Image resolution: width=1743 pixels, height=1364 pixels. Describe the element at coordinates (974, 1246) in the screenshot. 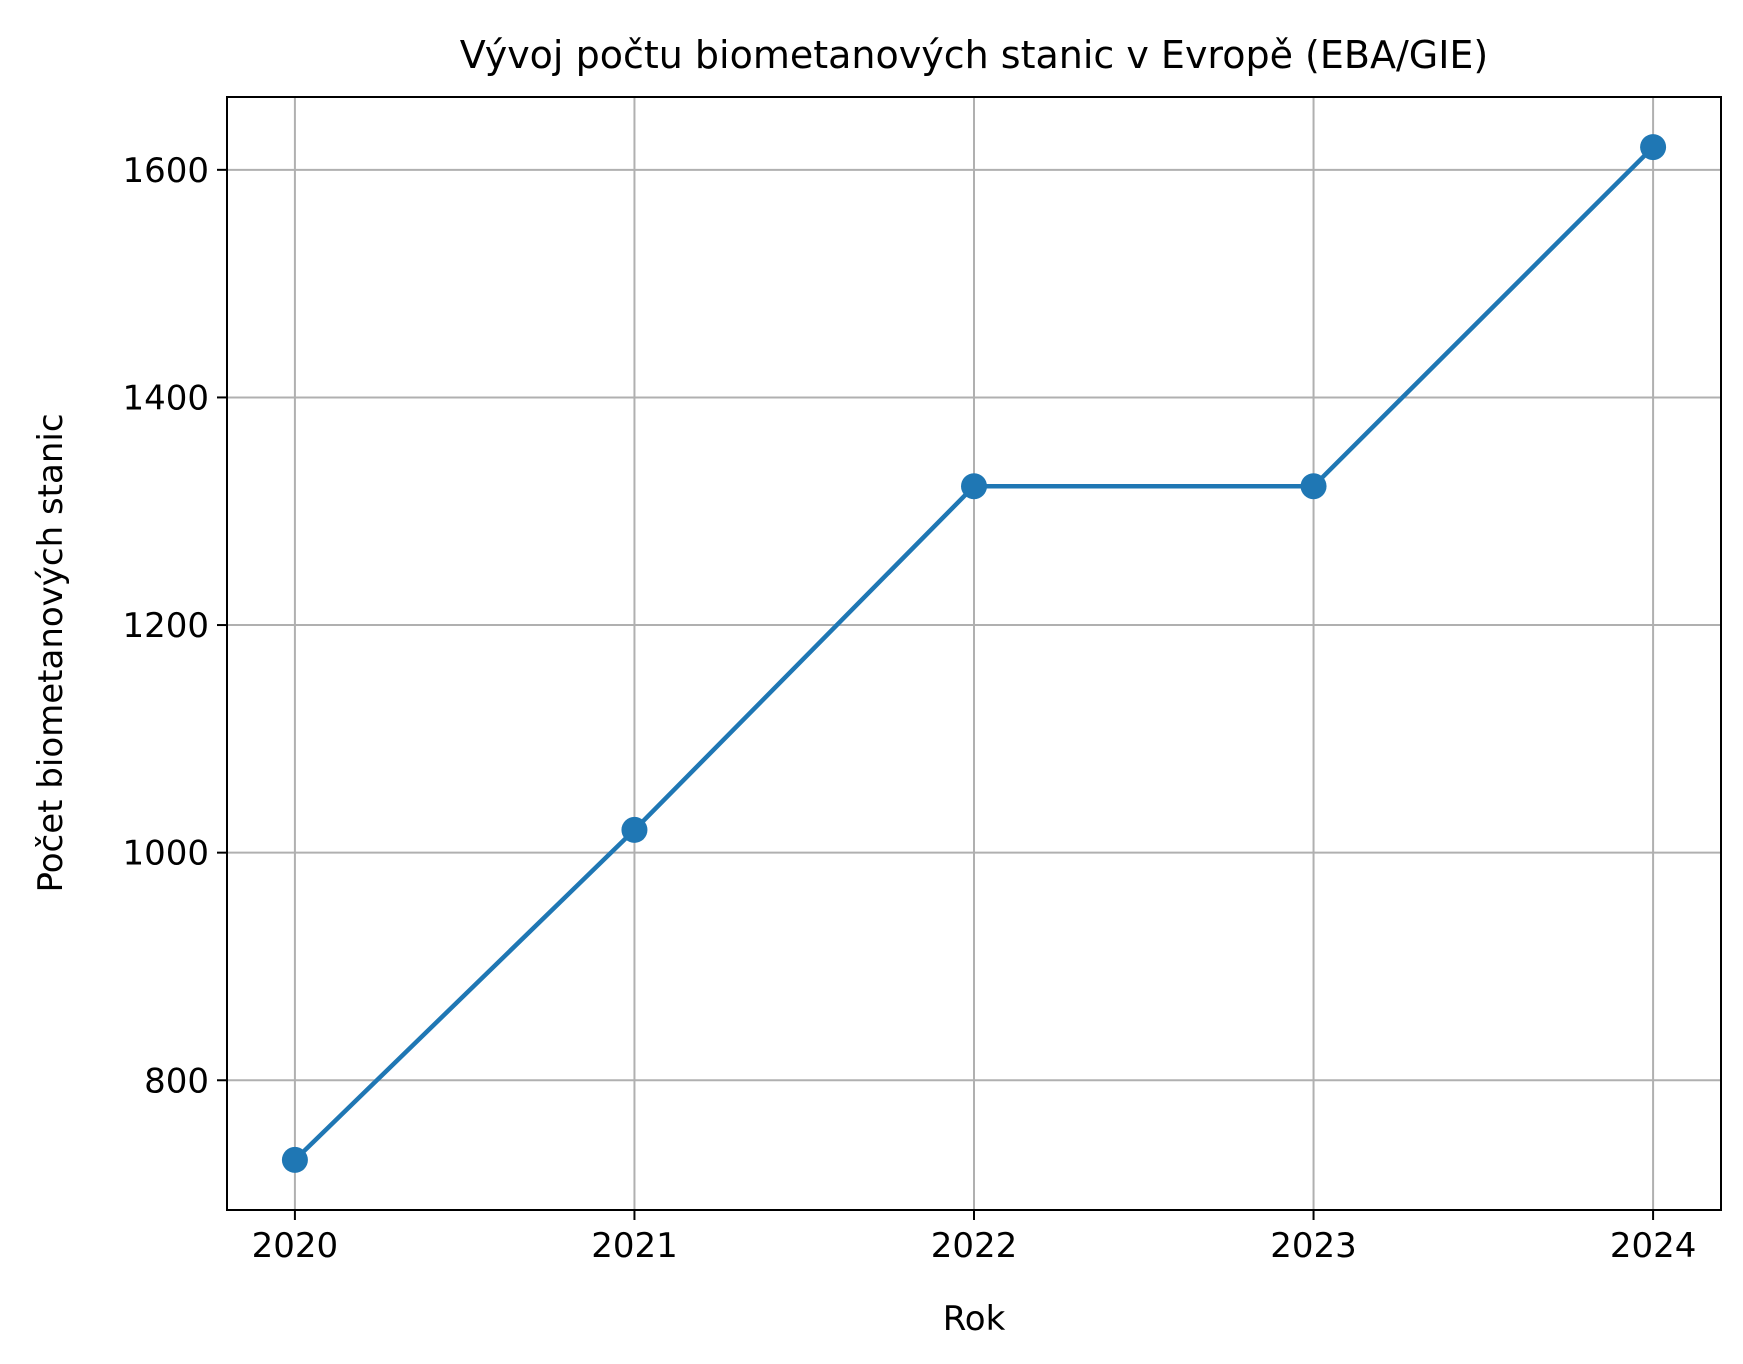

I see `x-tick-label: 2022` at that location.